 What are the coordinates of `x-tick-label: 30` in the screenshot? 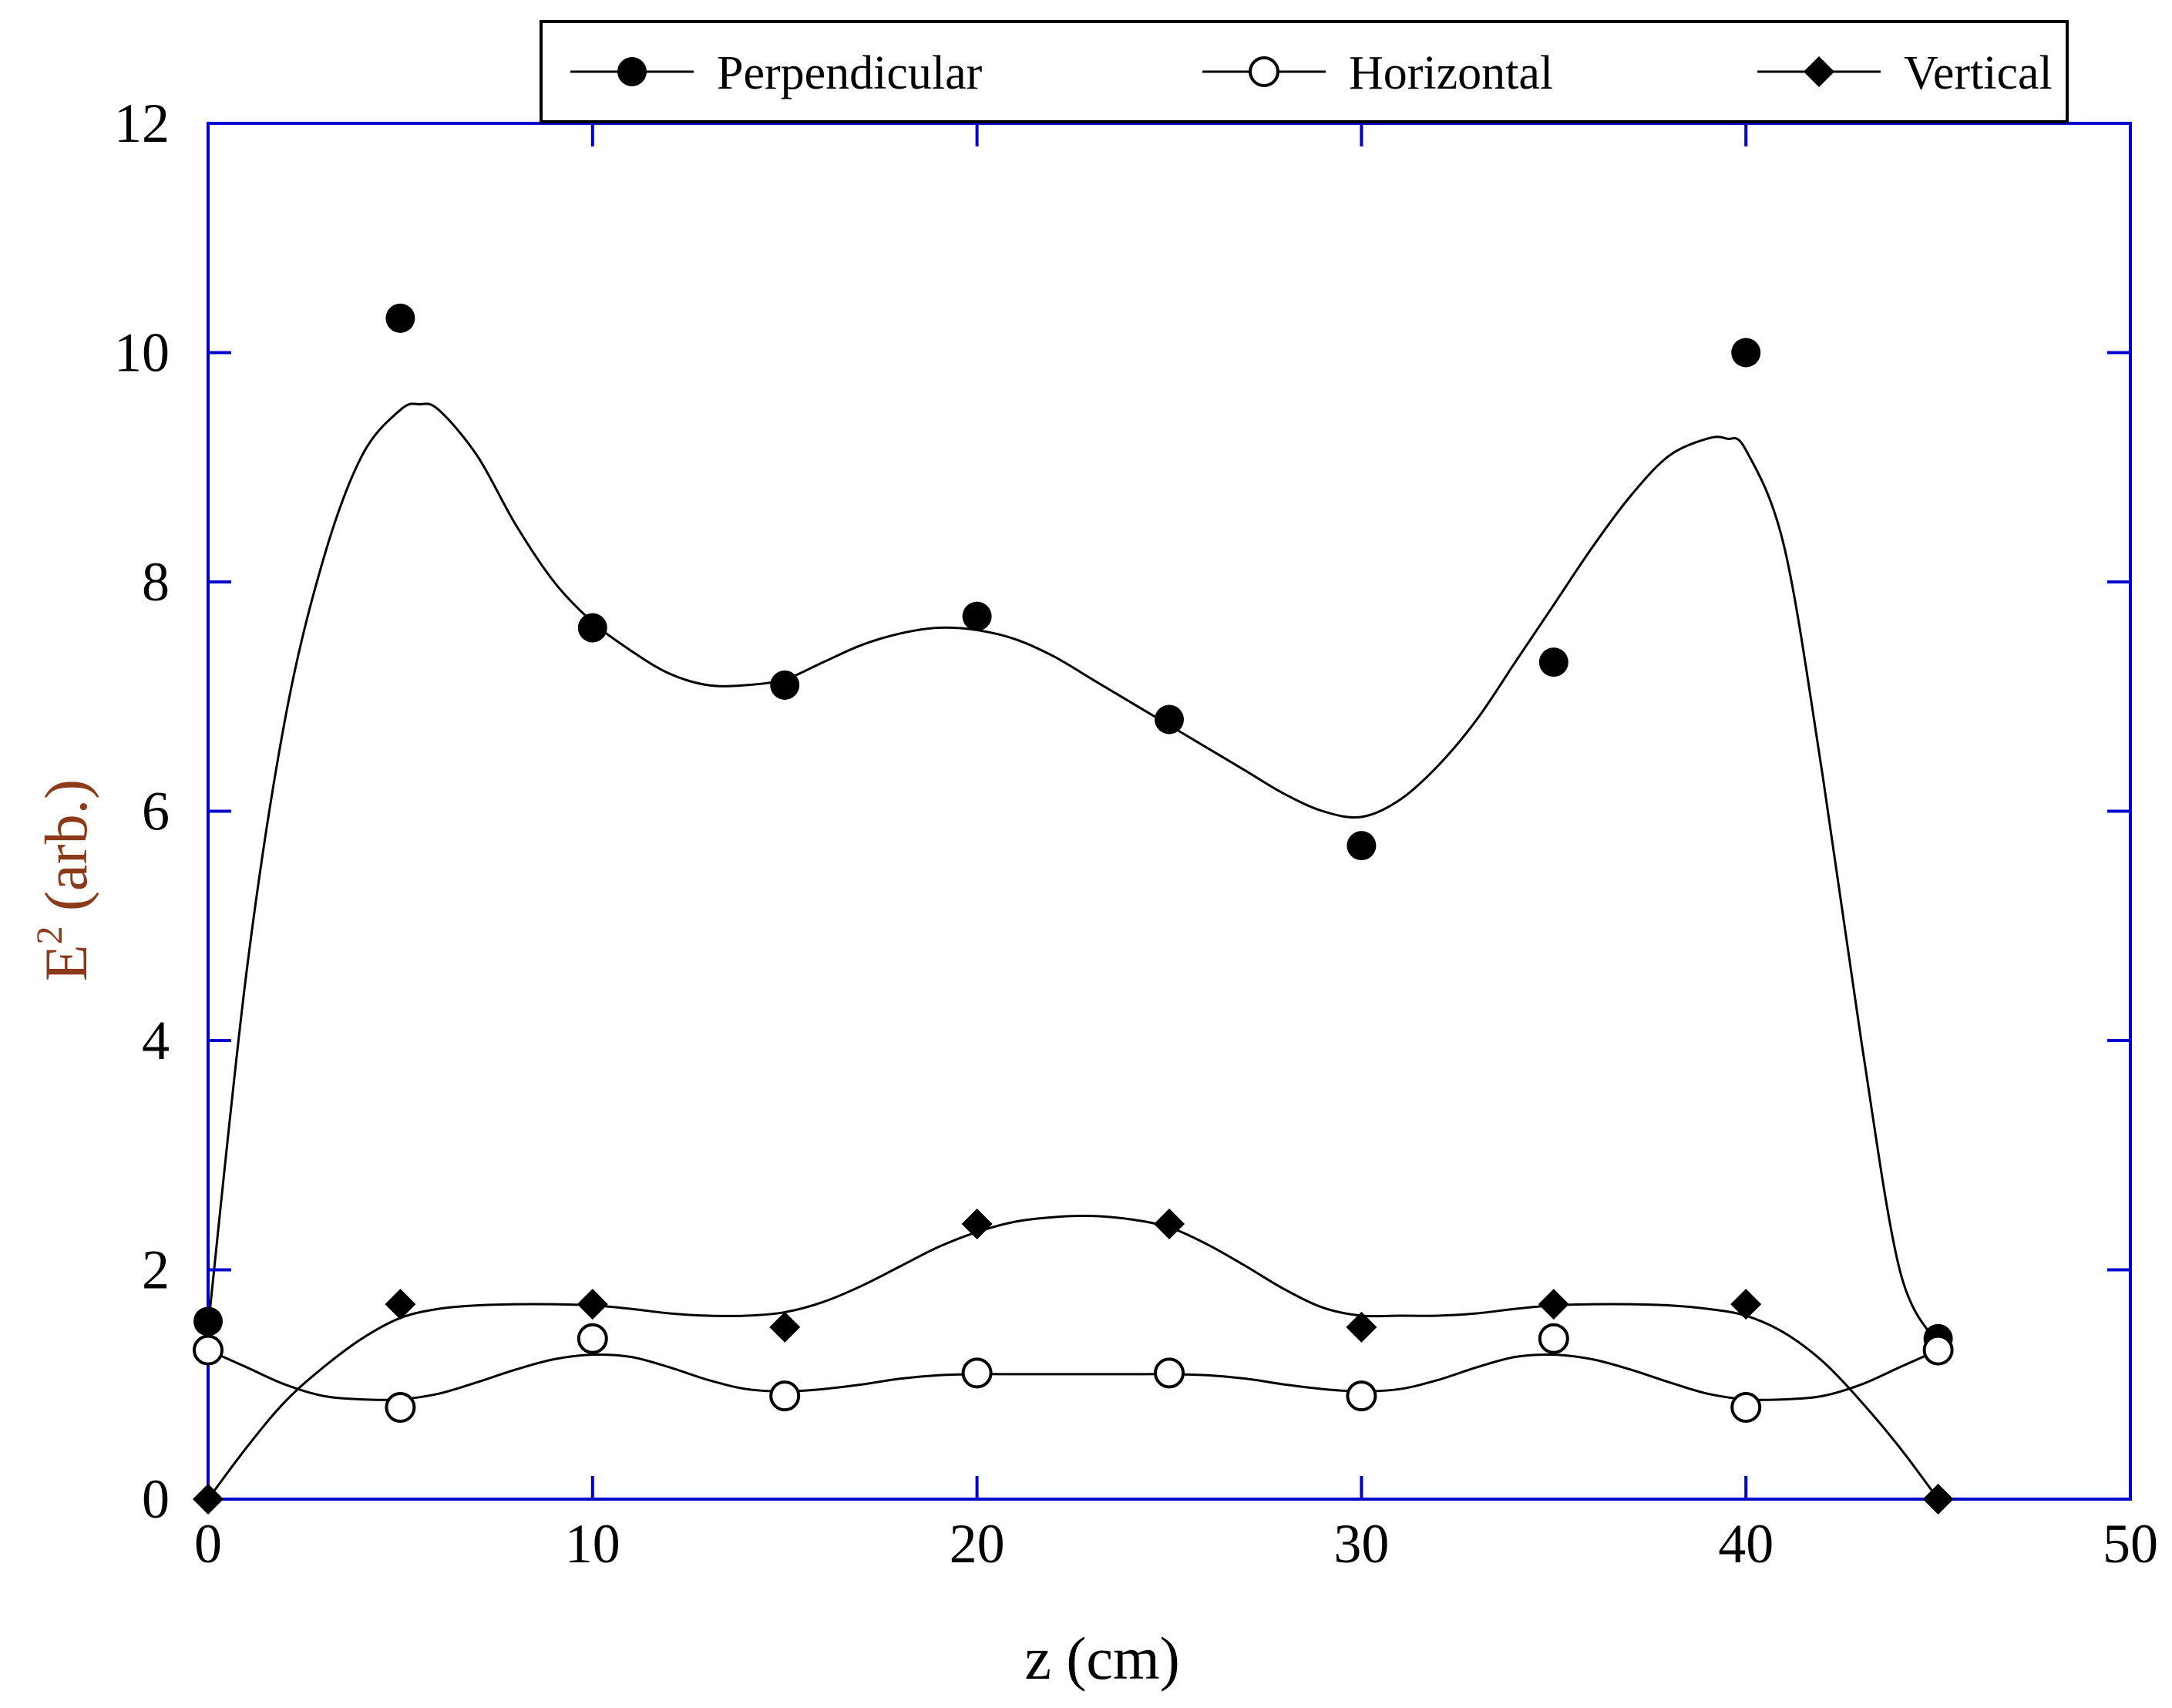 It's located at (1361, 1544).